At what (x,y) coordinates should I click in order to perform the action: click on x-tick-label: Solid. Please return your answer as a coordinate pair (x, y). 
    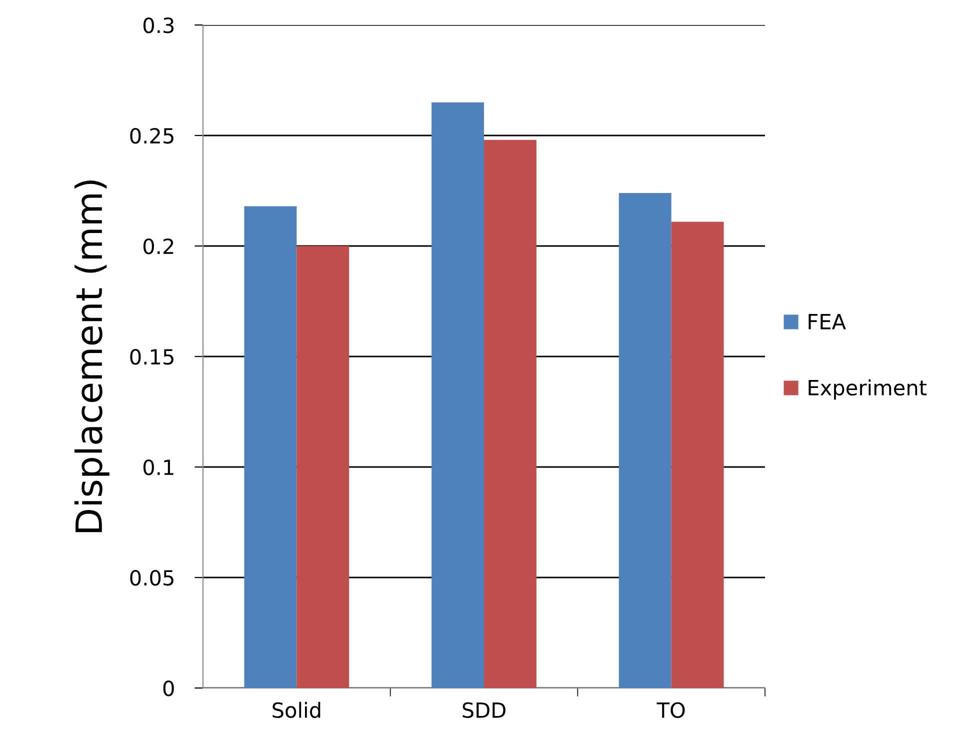
    Looking at the image, I should click on (296, 710).